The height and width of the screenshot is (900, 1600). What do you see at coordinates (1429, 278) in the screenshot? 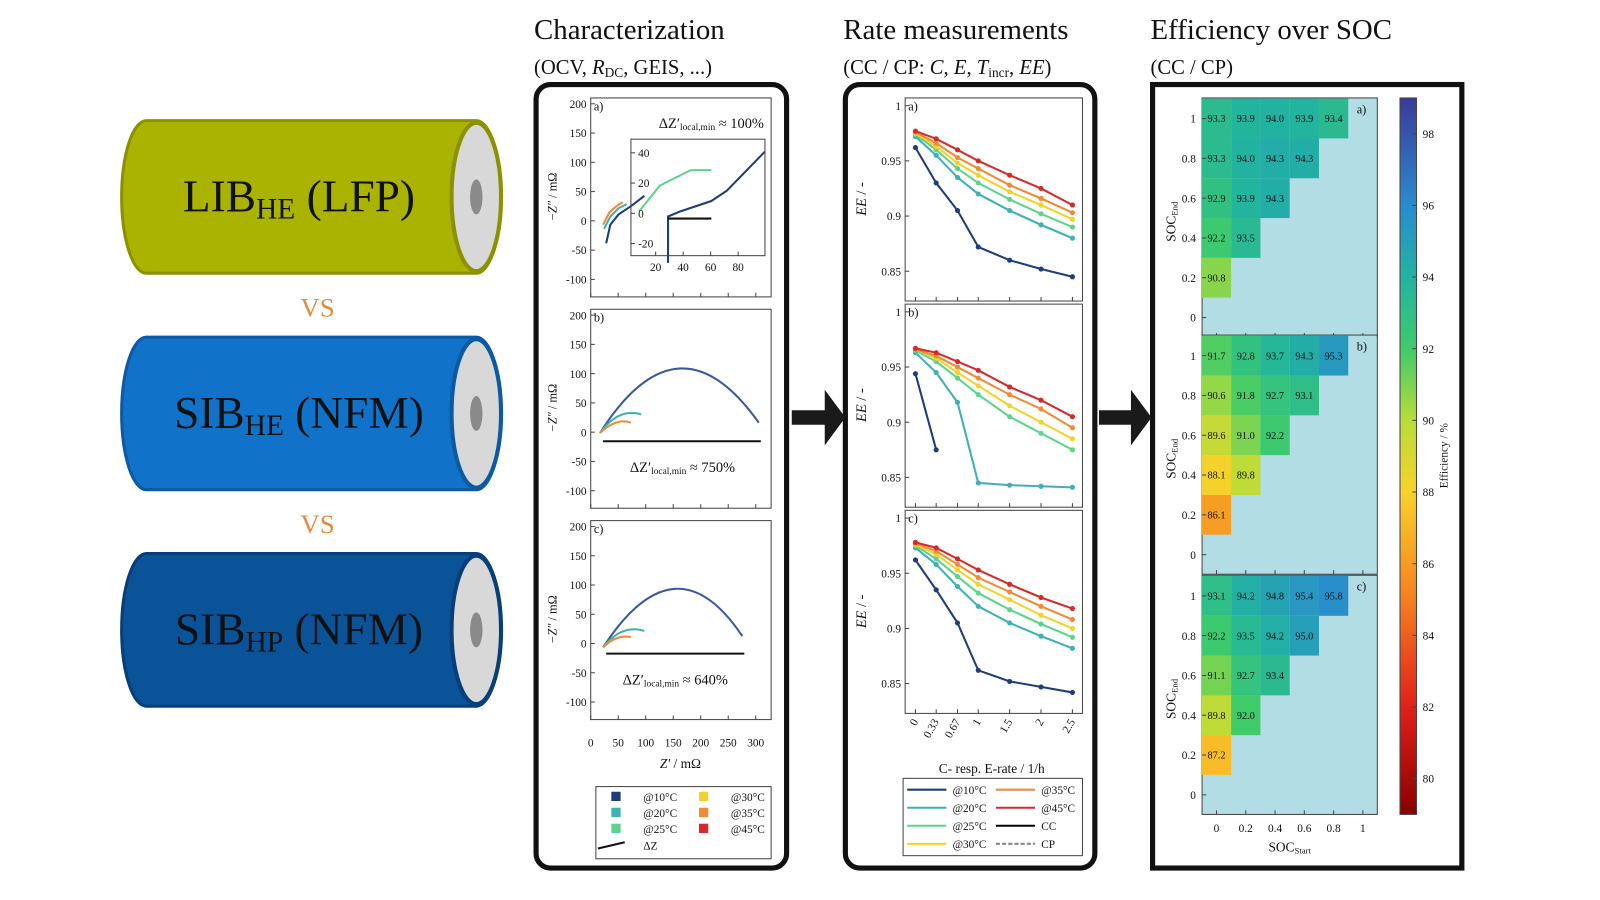
I see `colorbar-tick-label: 94` at bounding box center [1429, 278].